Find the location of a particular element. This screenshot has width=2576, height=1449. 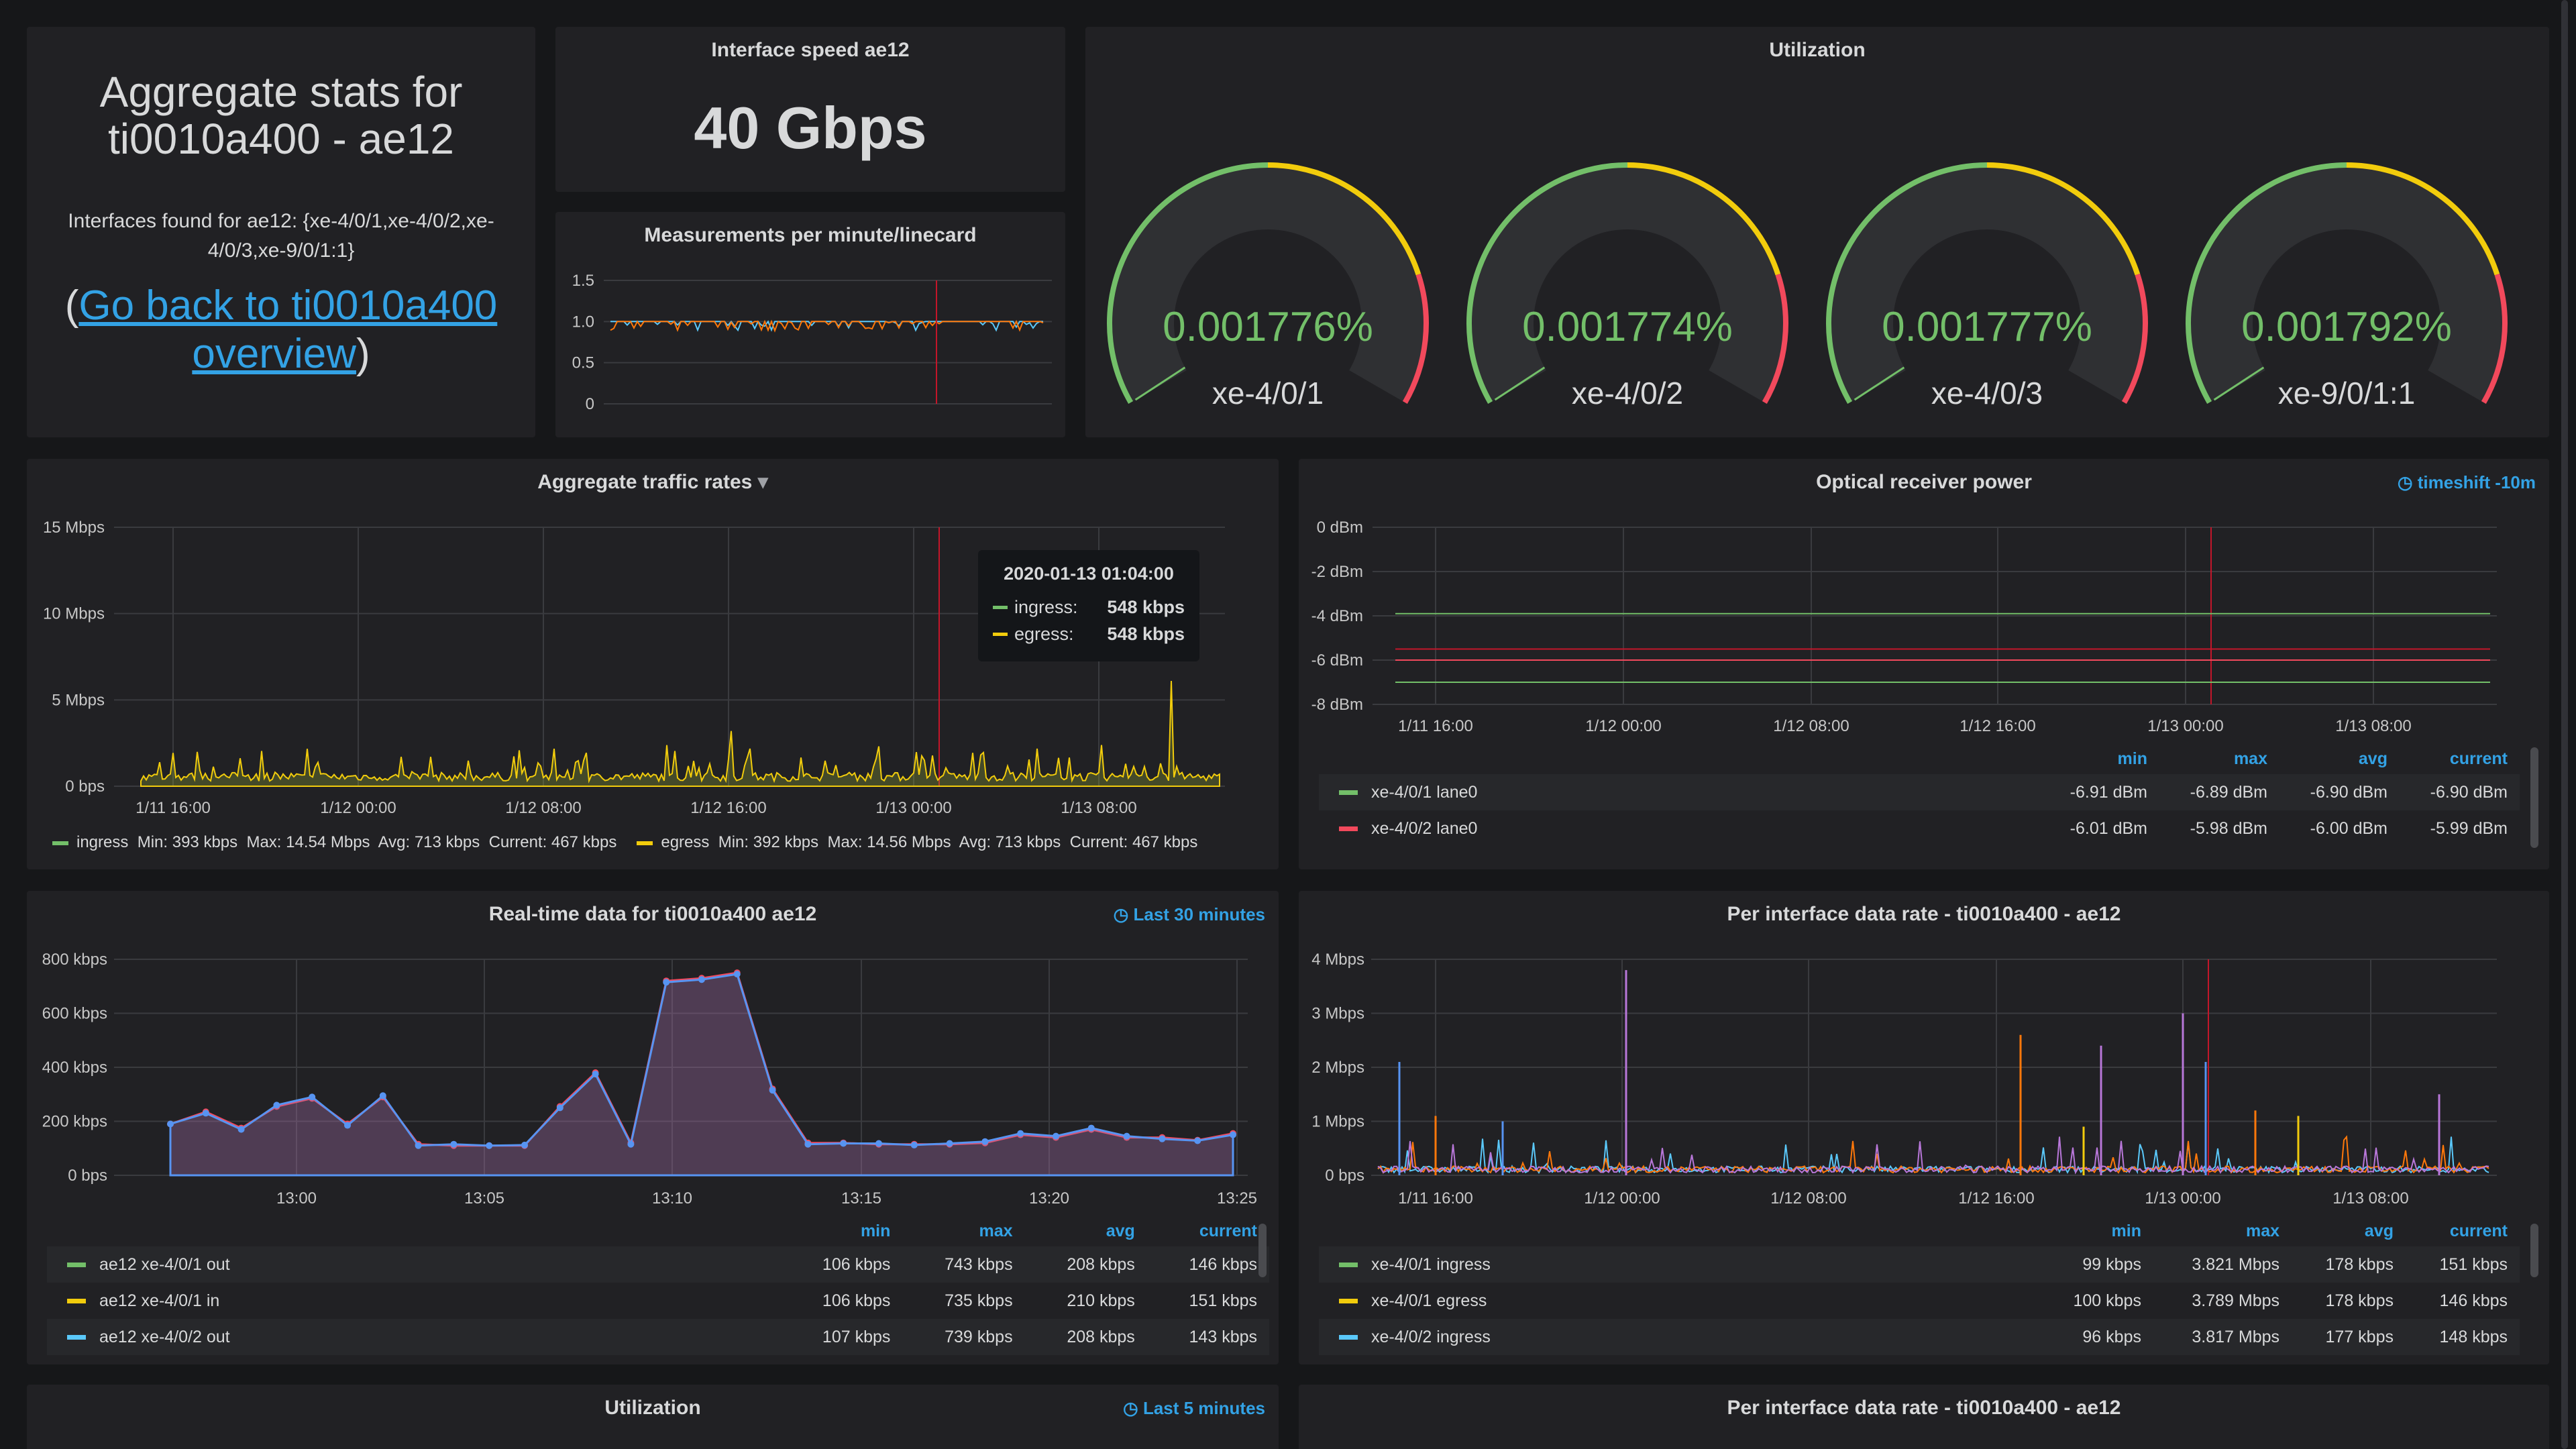

legend-series-name: ae12 xe-4/0/1 in is located at coordinates (159, 1300).